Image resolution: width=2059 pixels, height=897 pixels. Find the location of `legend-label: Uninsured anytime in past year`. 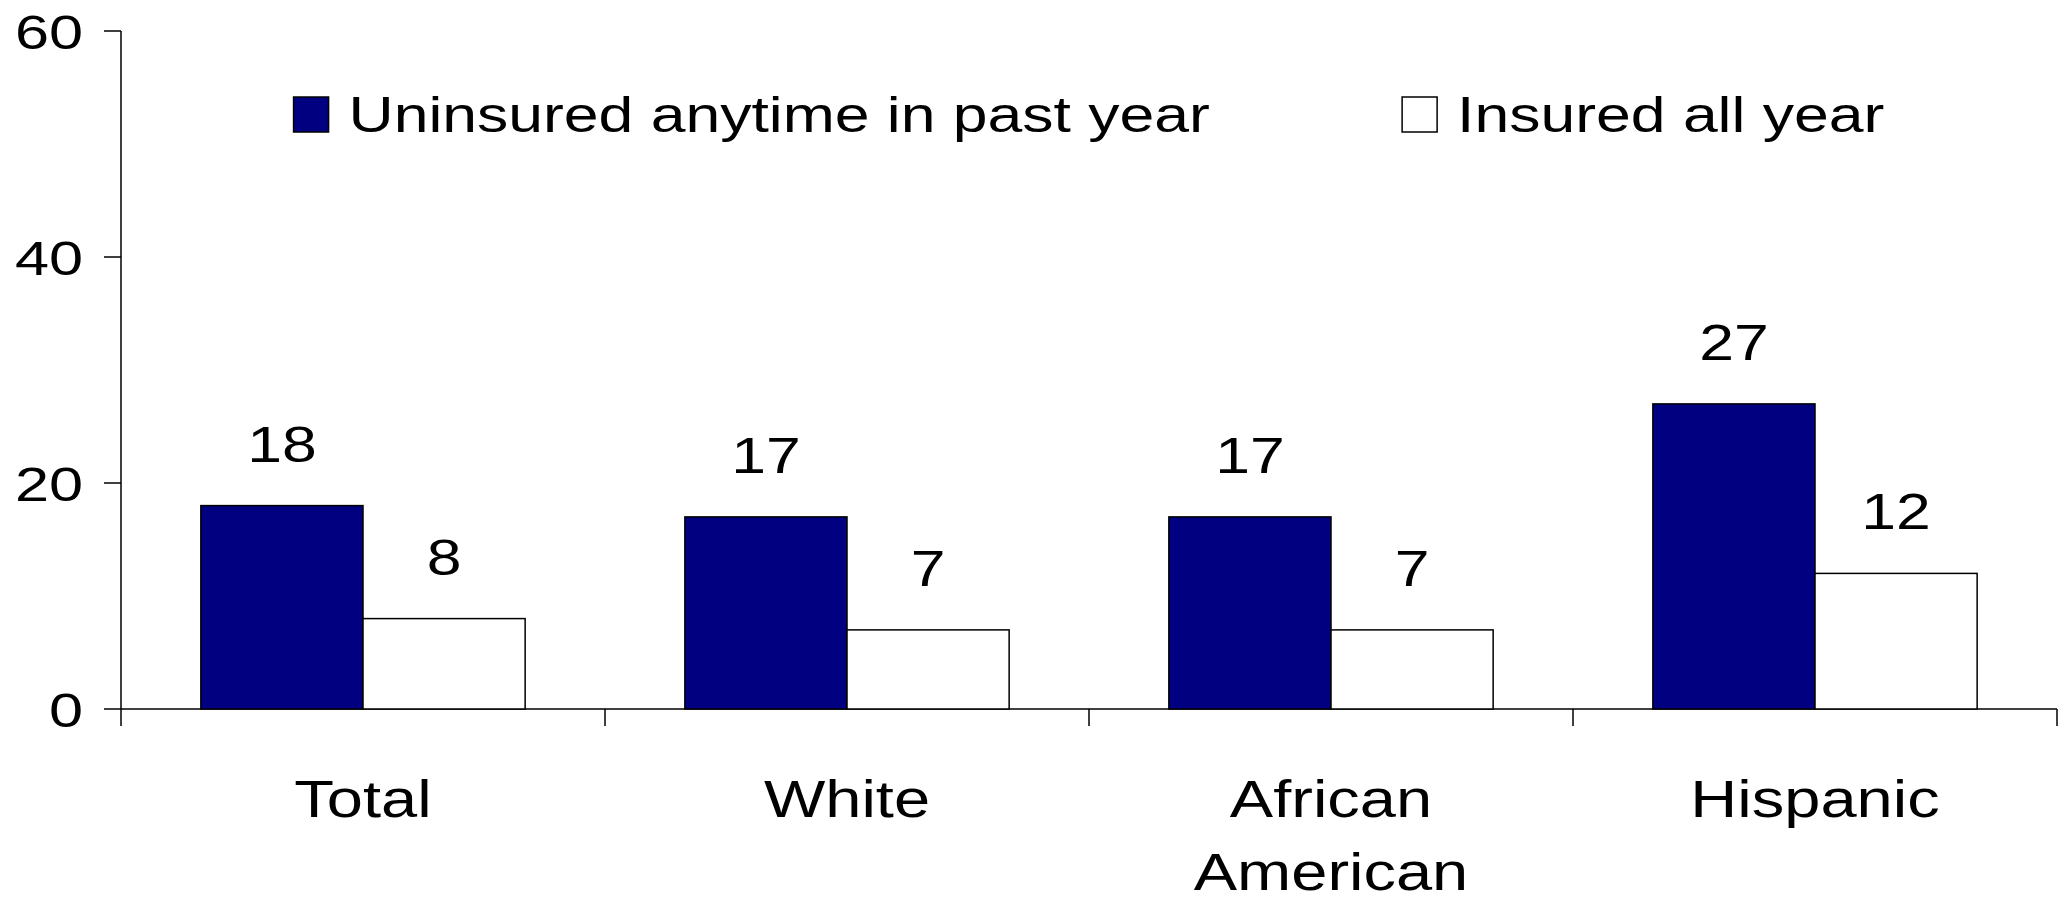

legend-label: Uninsured anytime in past year is located at coordinates (779, 114).